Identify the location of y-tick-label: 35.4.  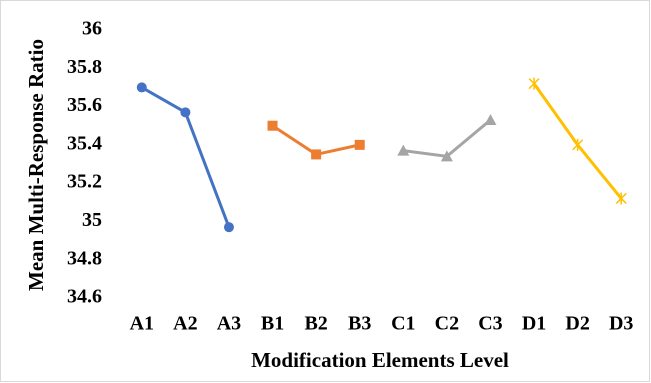
(84, 143).